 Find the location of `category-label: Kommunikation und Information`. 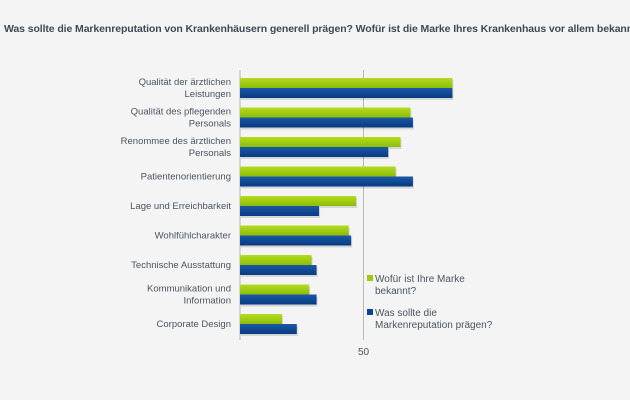

category-label: Kommunikation und Information is located at coordinates (189, 295).